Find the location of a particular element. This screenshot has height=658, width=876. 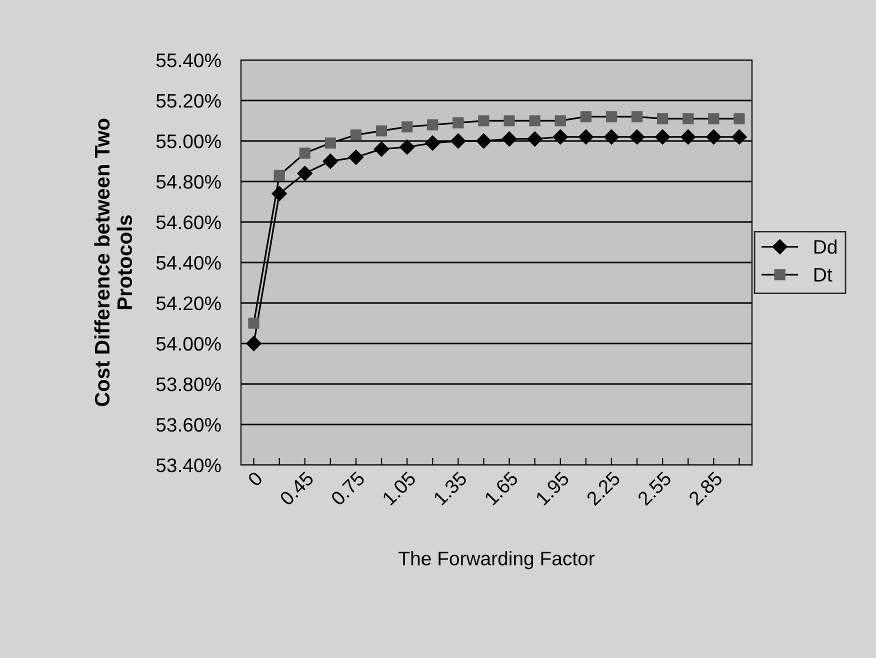

y-tick-label: 53.80% is located at coordinates (188, 384).